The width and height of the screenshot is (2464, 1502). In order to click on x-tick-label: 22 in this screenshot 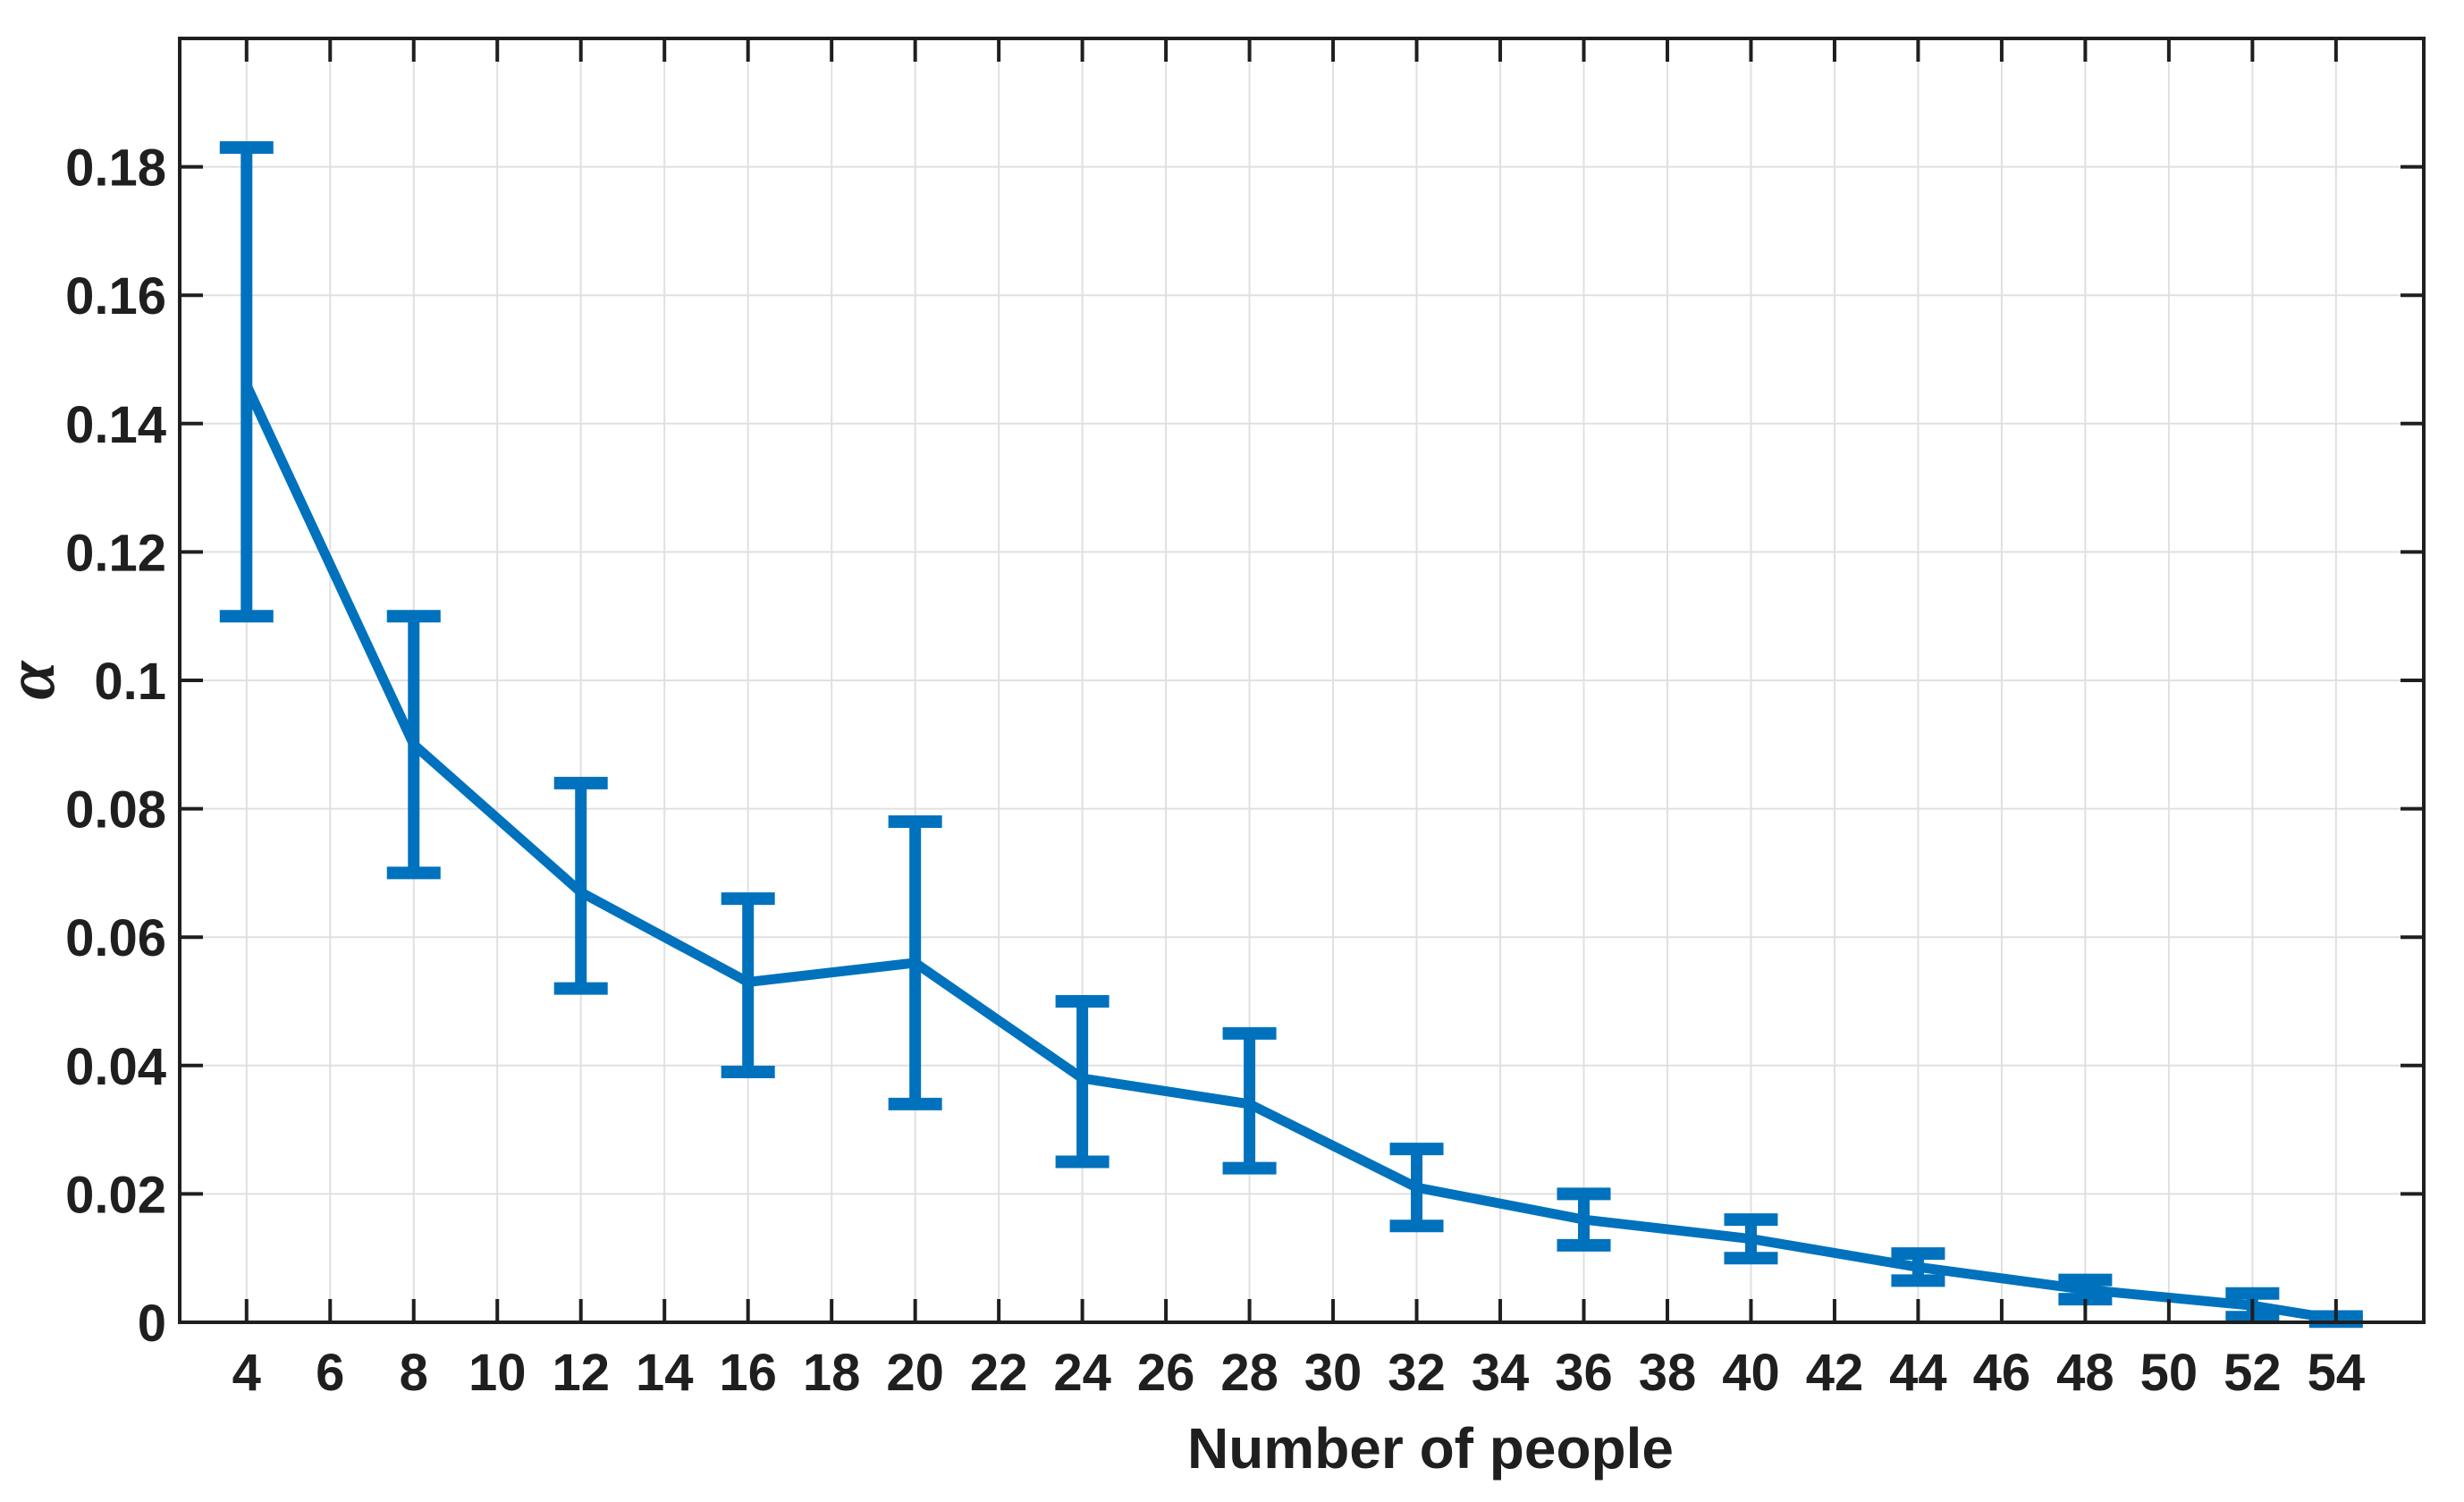, I will do `click(999, 1373)`.